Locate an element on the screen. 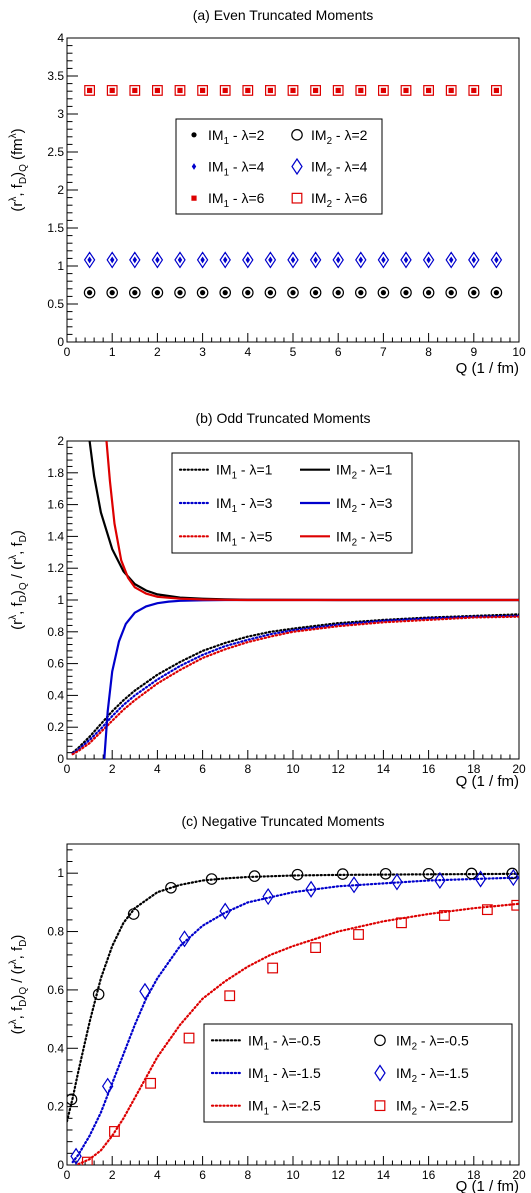 The height and width of the screenshot is (1193, 531). x-axis: 0 1 2 3 4 5 6 7 8 9 10 is located at coordinates (295, 346).